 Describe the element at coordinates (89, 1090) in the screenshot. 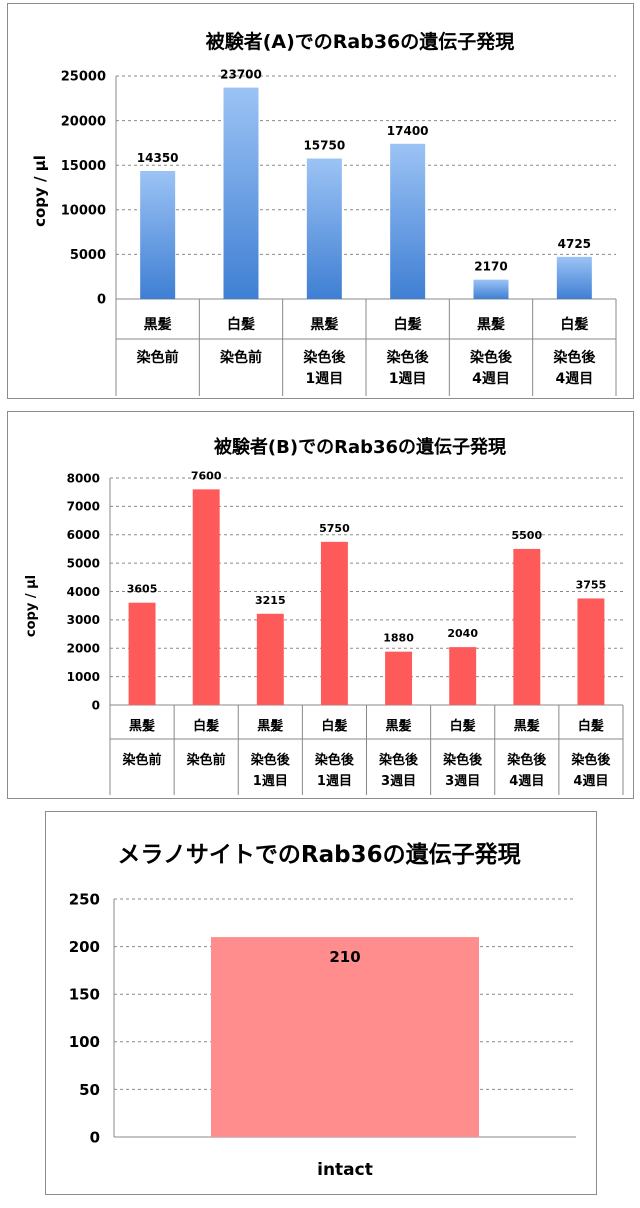

I see `y-tick-label: 50` at that location.